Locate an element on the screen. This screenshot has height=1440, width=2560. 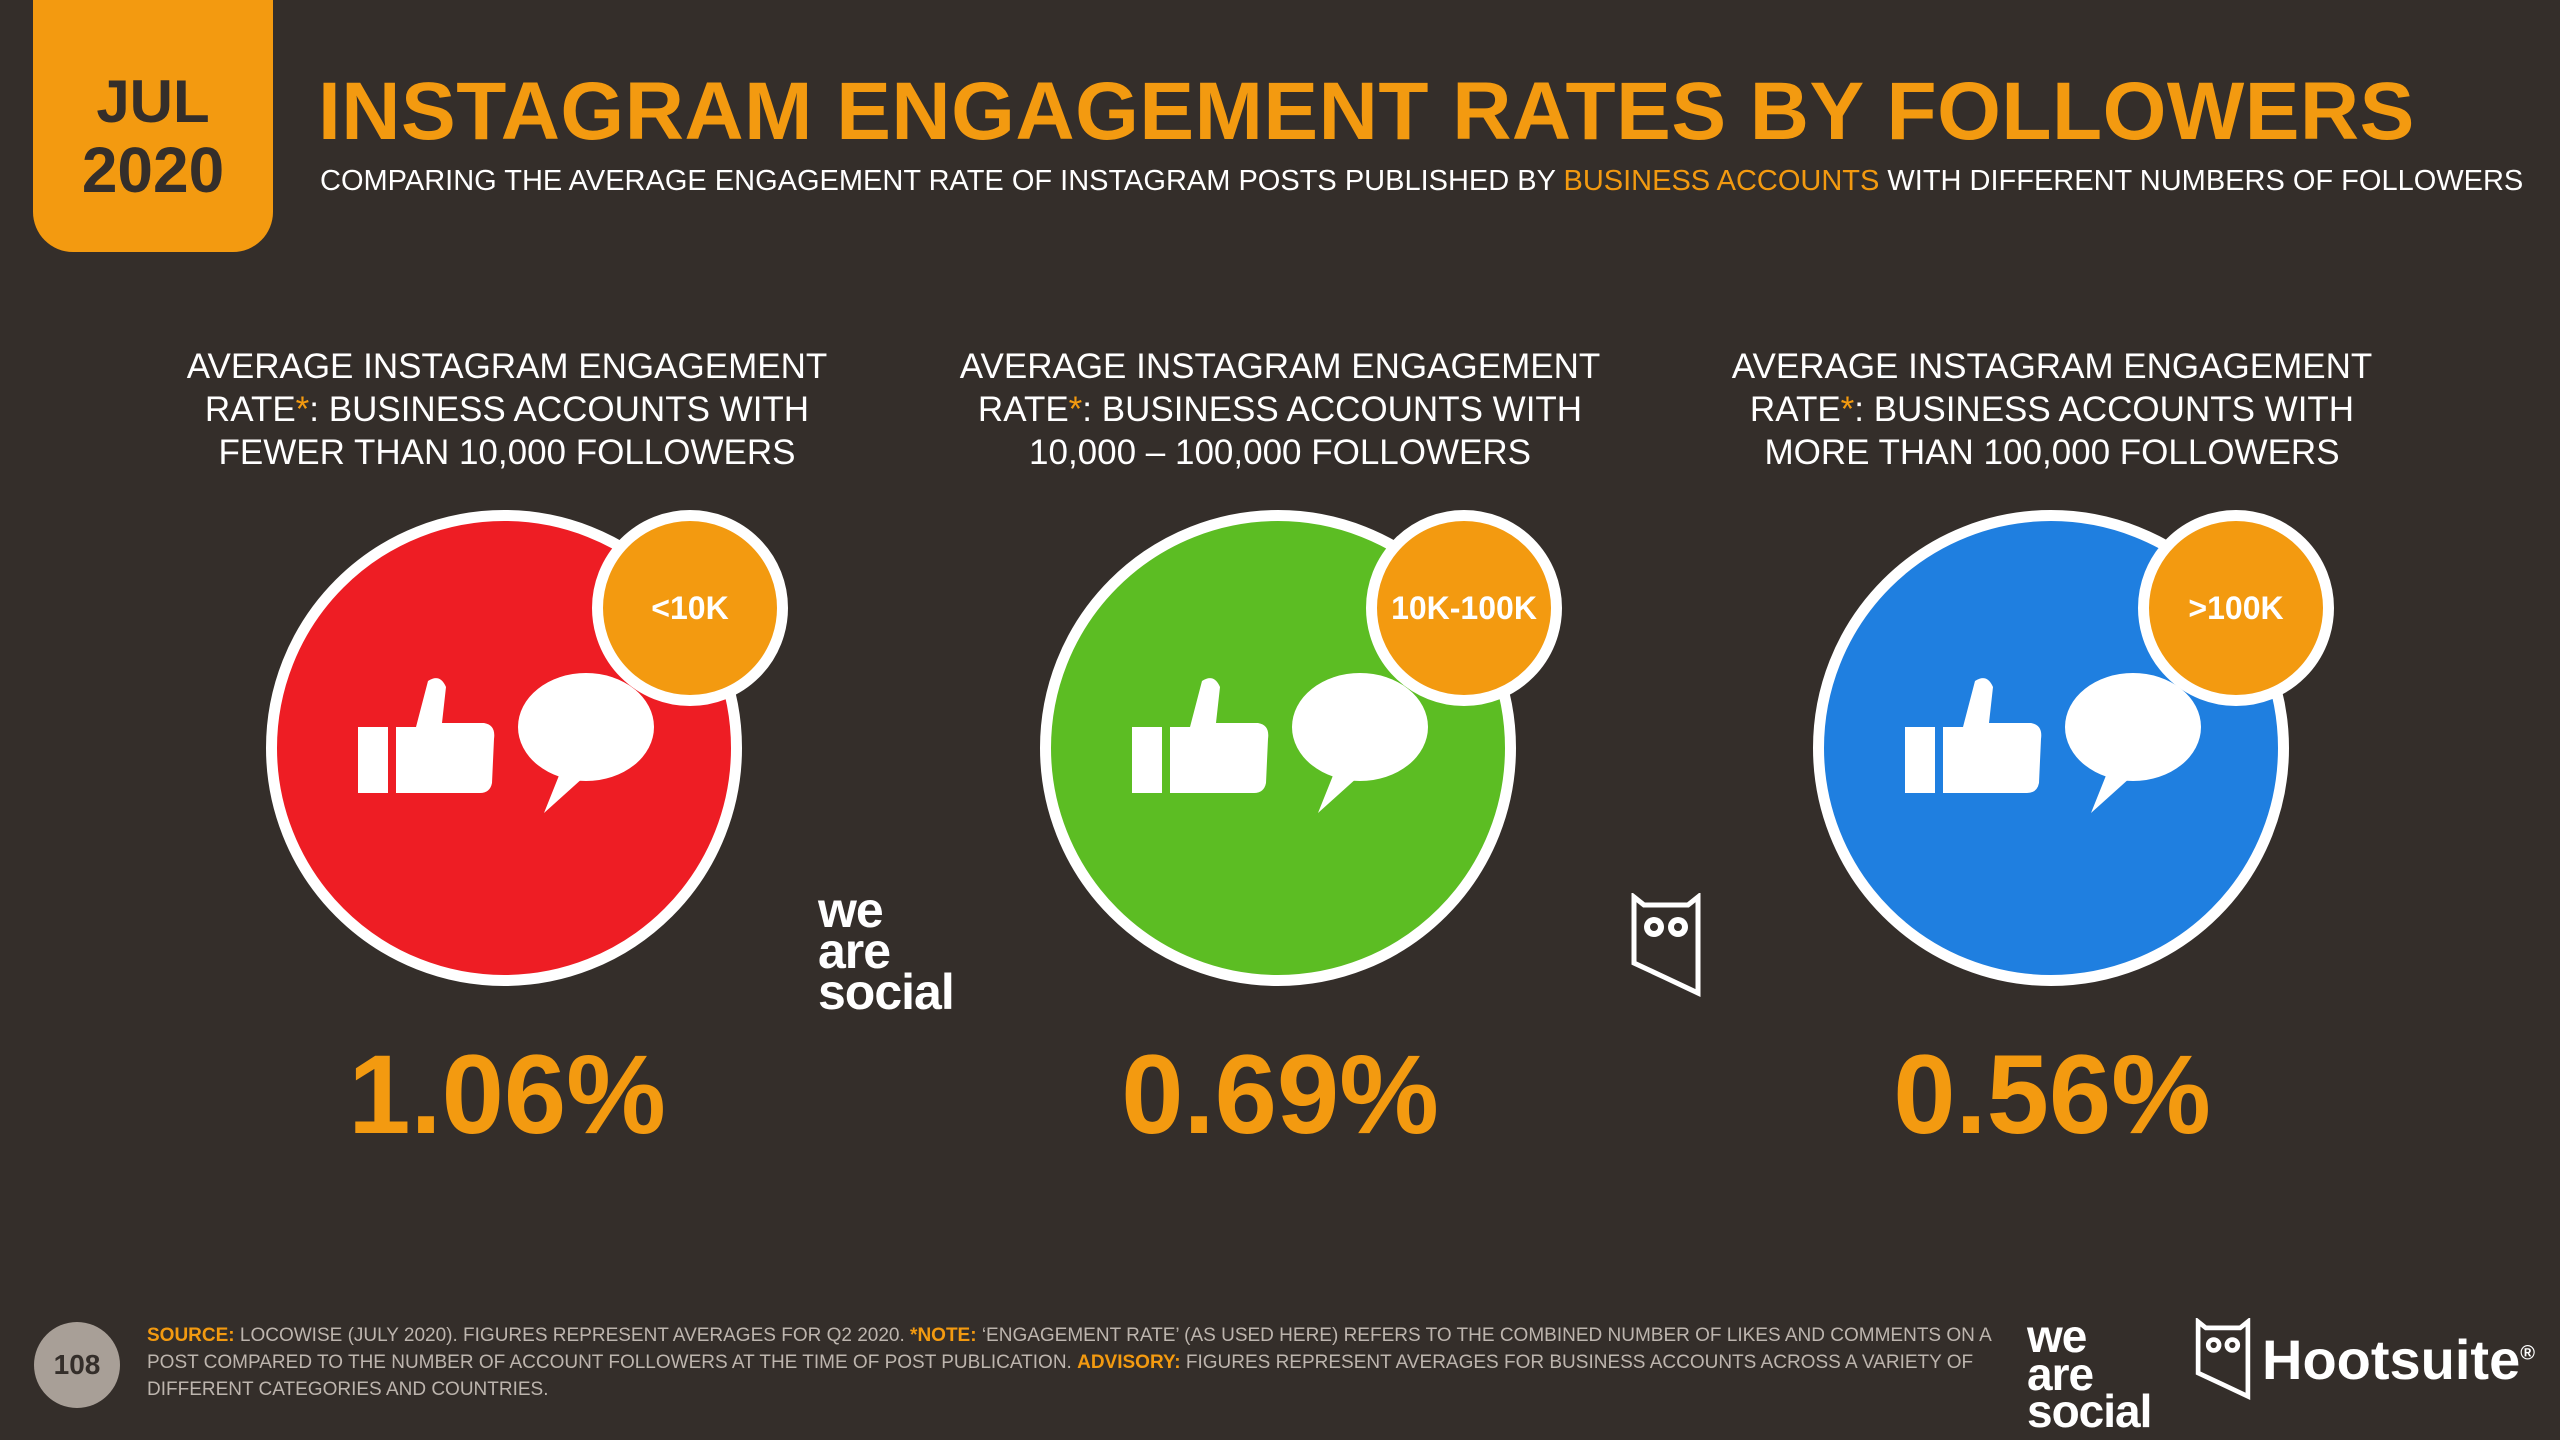
hootsuite-reg-mark: ® is located at coordinates (2527, 1353).